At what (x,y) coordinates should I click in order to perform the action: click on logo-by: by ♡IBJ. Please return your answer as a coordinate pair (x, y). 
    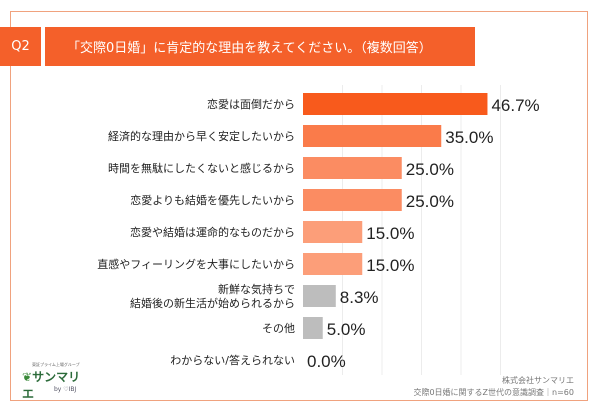
    Looking at the image, I should click on (65, 389).